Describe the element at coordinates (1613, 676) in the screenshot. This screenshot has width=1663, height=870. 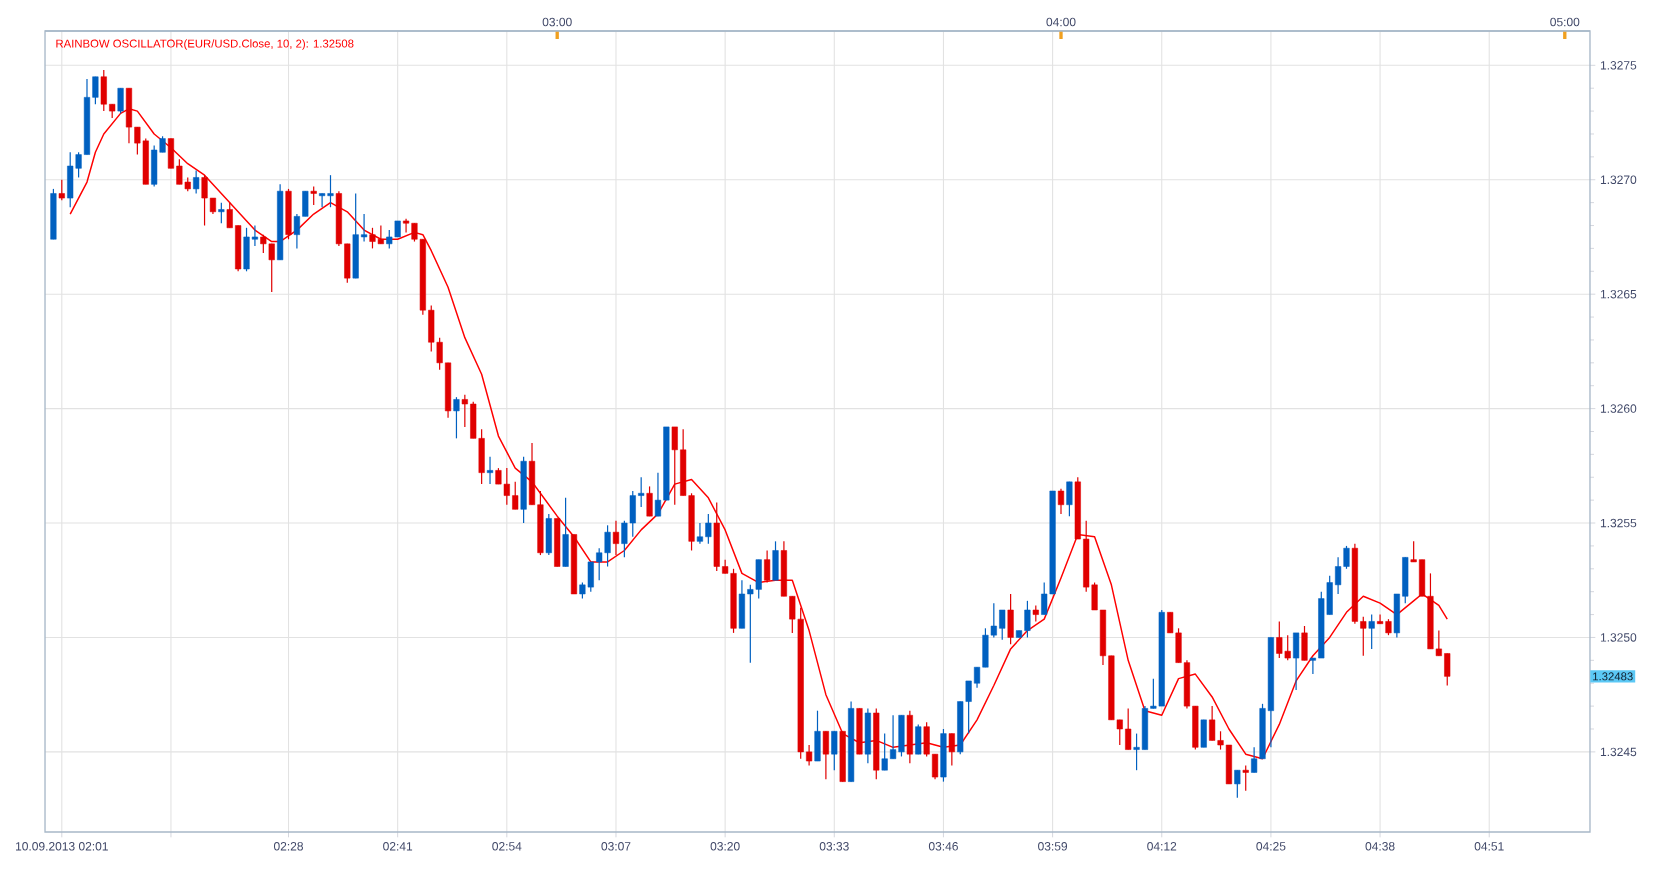
I see `text: 1.32483` at that location.